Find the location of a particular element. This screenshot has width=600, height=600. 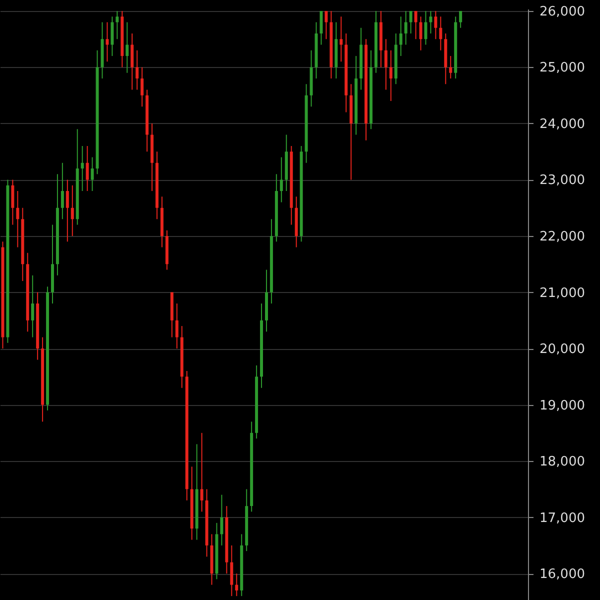

y-tick-label: 19,000 is located at coordinates (562, 406).